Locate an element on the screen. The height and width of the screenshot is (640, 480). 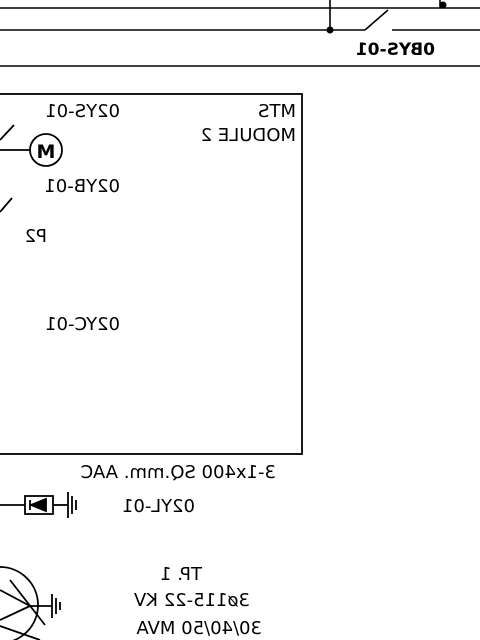
top-bus is located at coordinates (240, 33).